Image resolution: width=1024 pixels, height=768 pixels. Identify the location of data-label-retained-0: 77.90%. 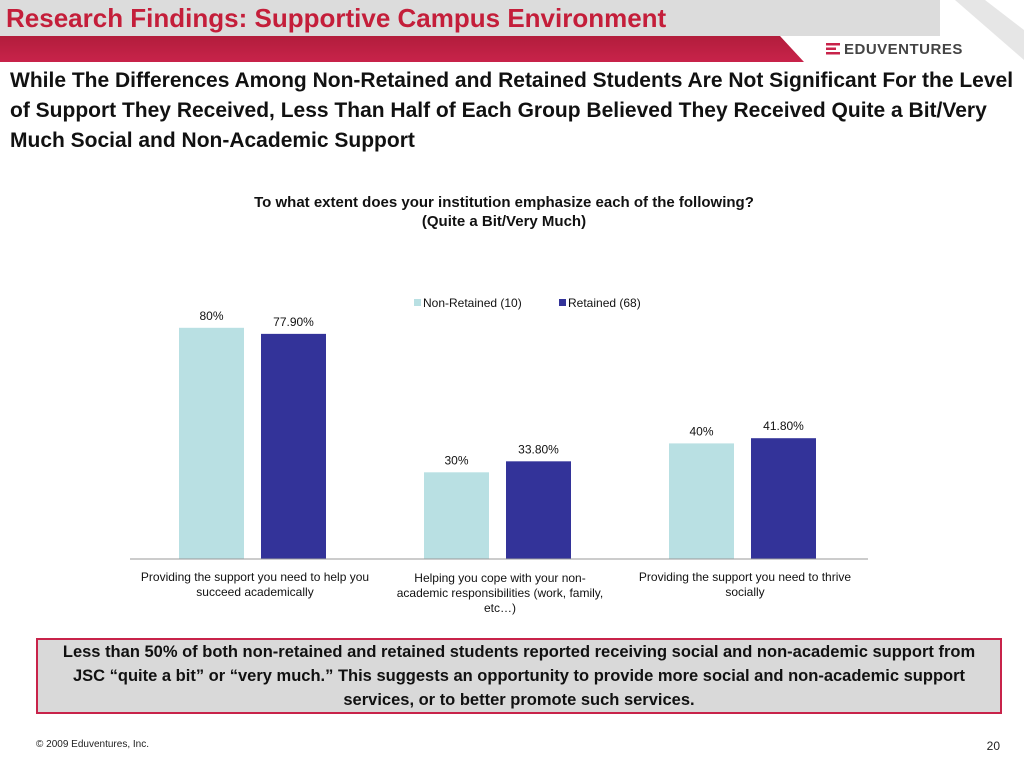
(293, 322).